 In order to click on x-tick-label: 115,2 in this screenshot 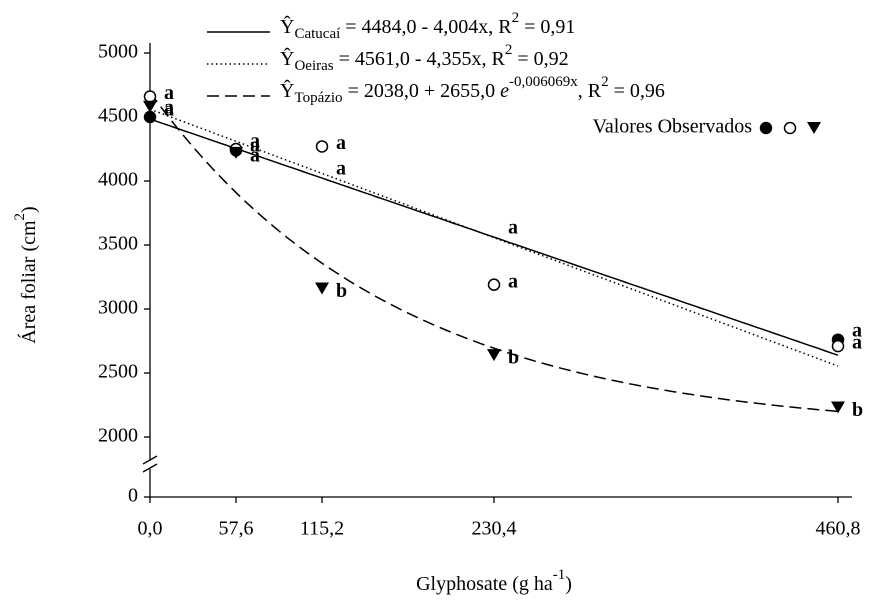, I will do `click(322, 529)`.